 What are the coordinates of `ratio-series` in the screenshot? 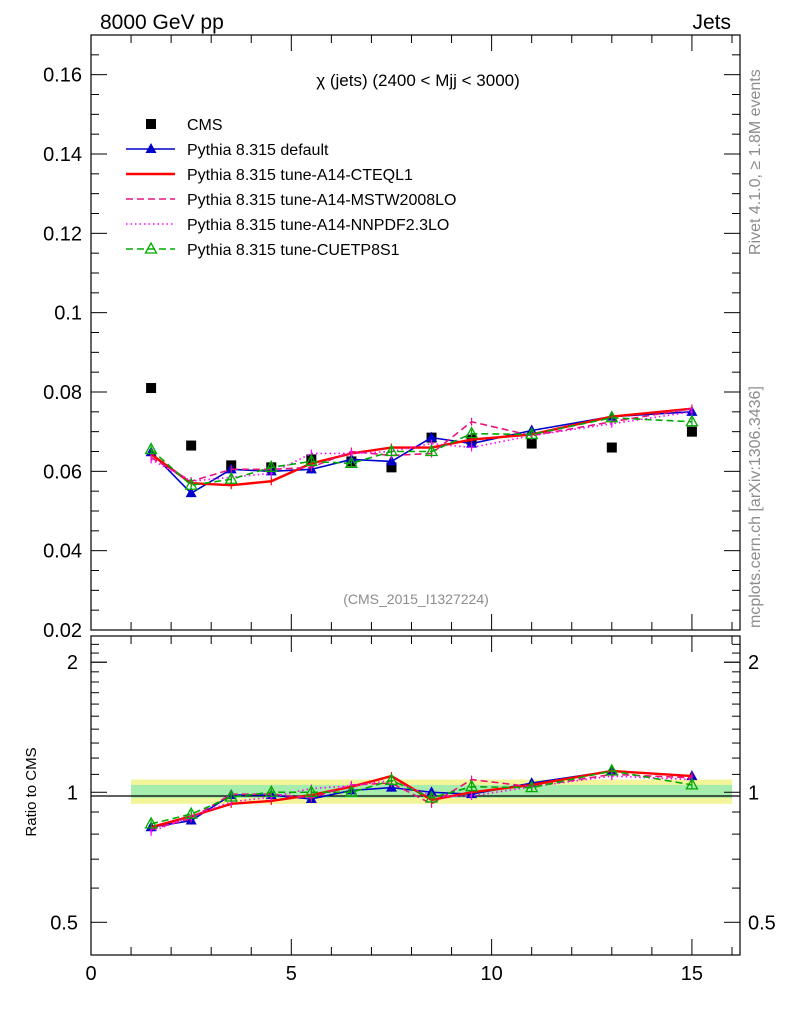 It's located at (421, 799).